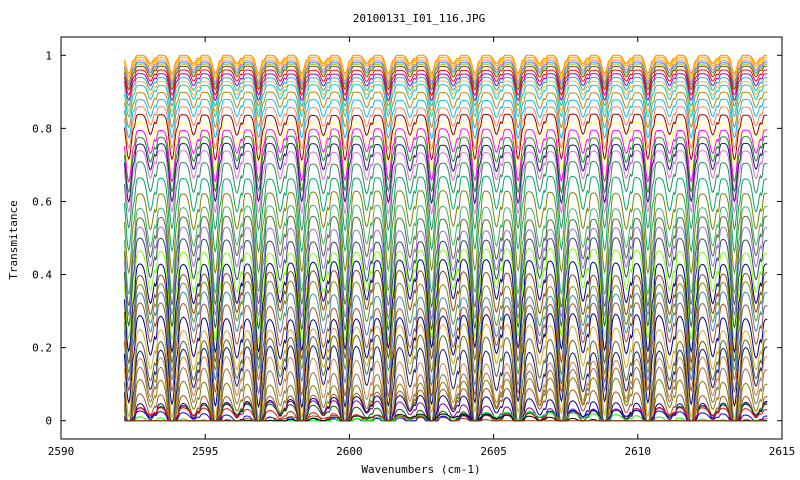 The height and width of the screenshot is (480, 800). What do you see at coordinates (493, 451) in the screenshot?
I see `x-tick-label: 2605` at bounding box center [493, 451].